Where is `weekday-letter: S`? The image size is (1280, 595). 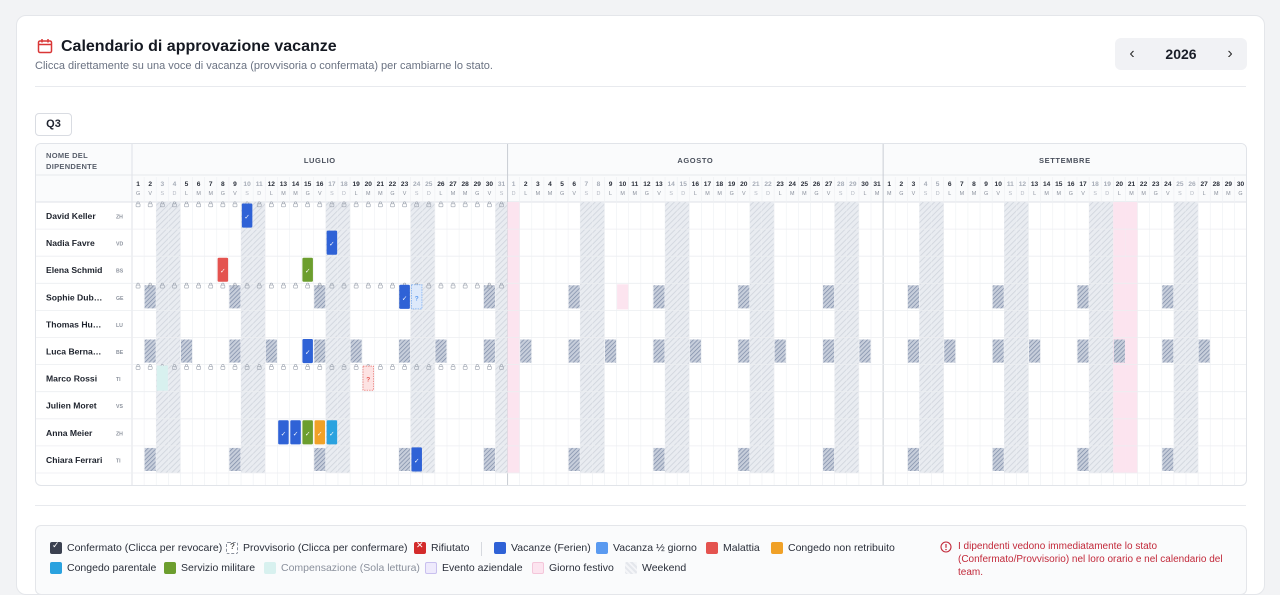
weekday-letter: S is located at coordinates (1011, 194).